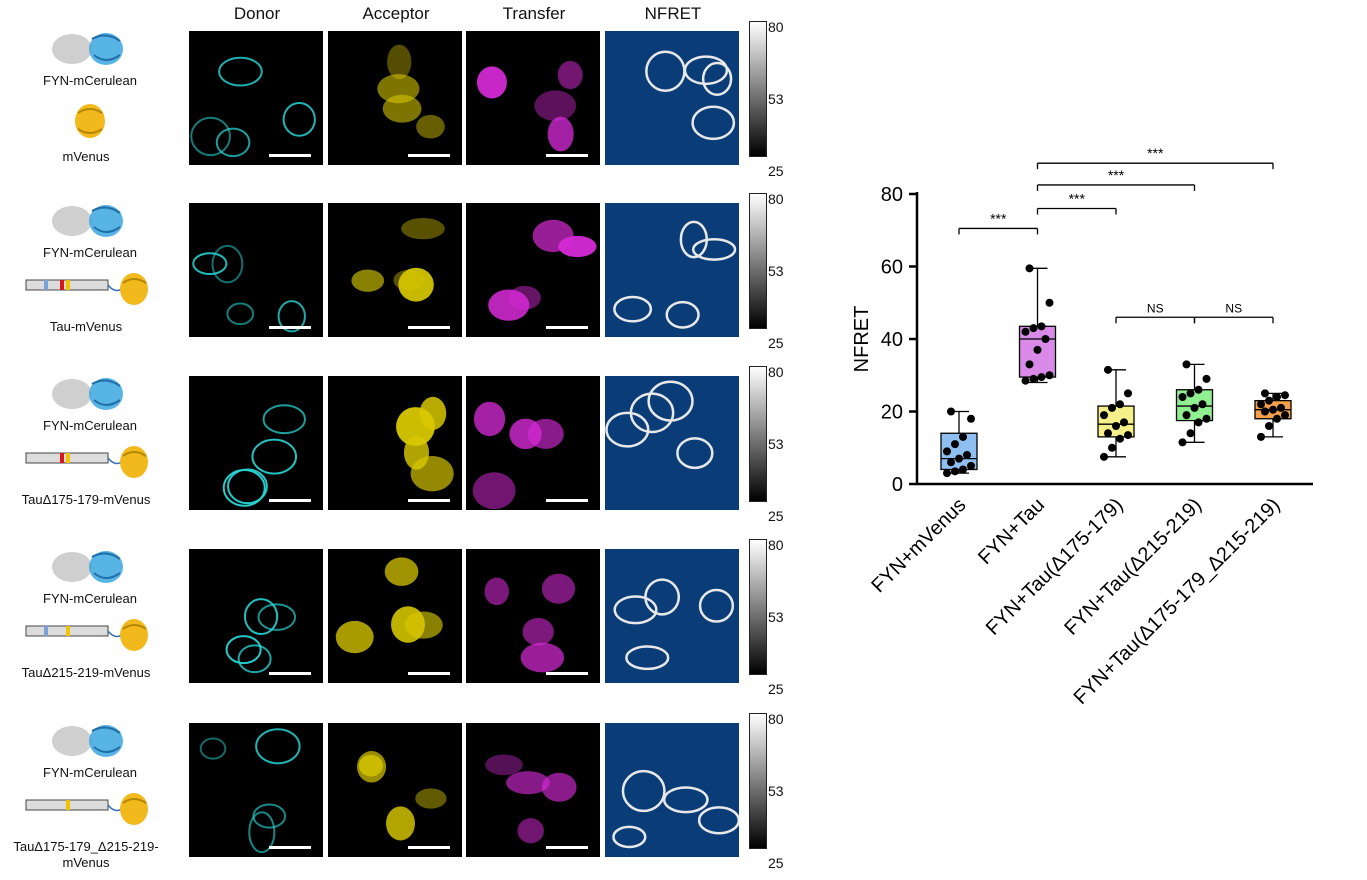  Describe the element at coordinates (892, 413) in the screenshot. I see `y-tick-label: 20` at that location.